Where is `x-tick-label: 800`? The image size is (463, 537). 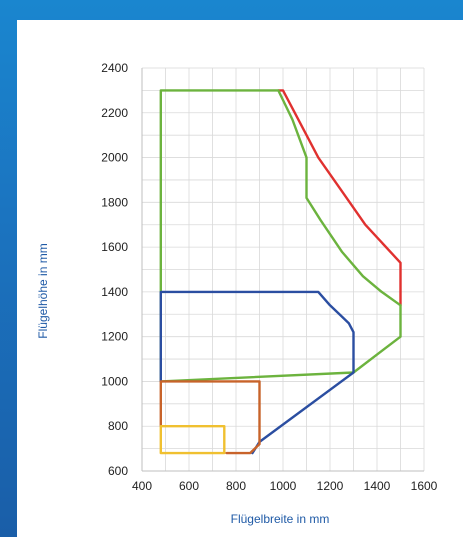 x-tick-label: 800 is located at coordinates (236, 486).